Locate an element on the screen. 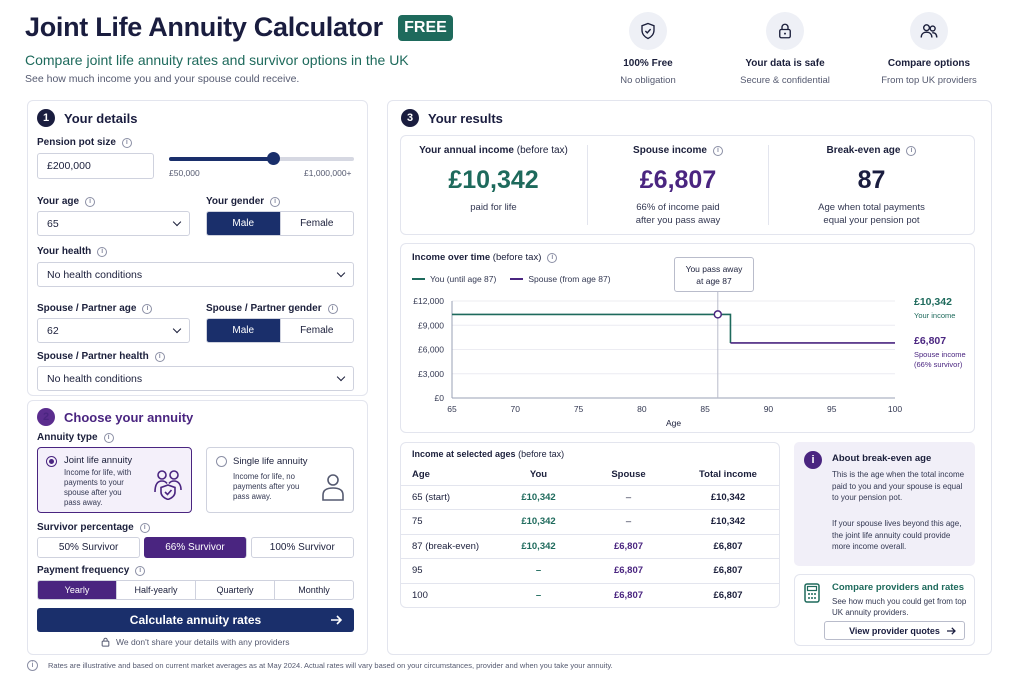 This screenshot has width=1024, height=683. callout-line2: at age 87 is located at coordinates (714, 281).